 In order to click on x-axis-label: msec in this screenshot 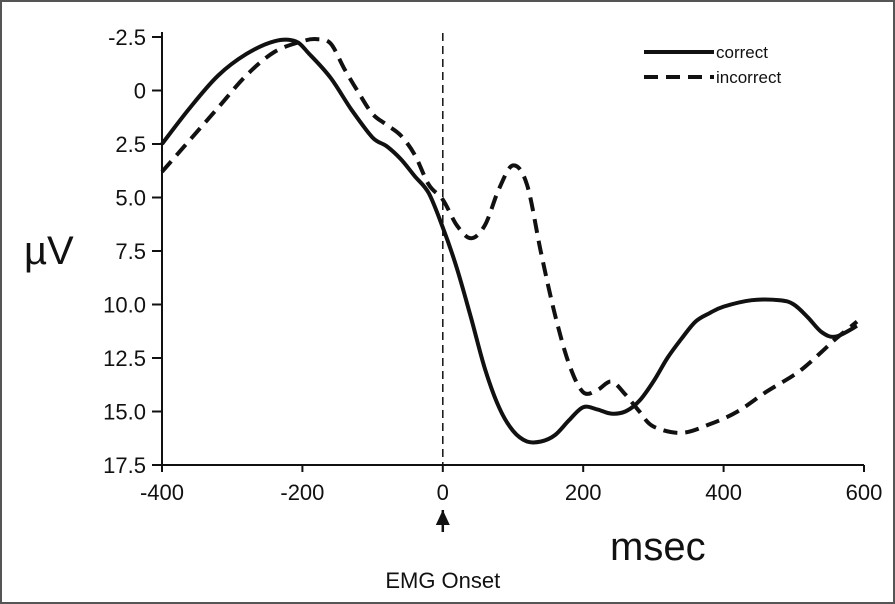, I will do `click(658, 547)`.